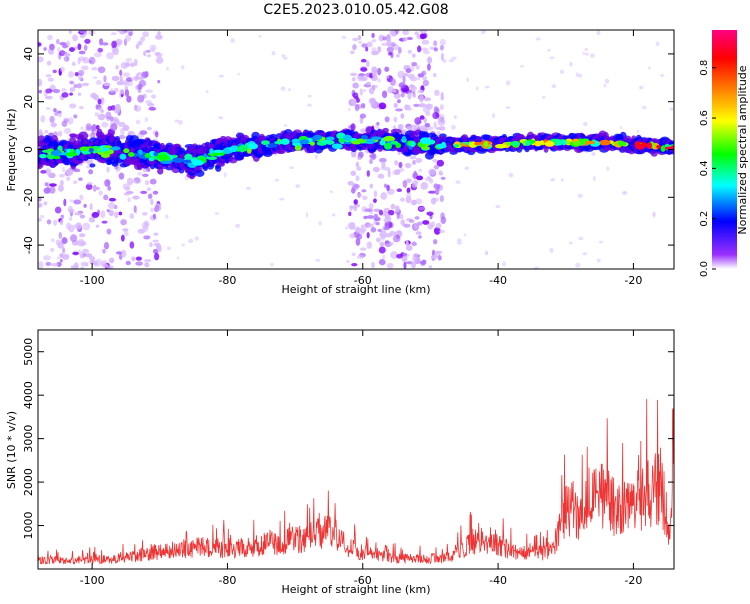 The width and height of the screenshot is (750, 604). Describe the element at coordinates (704, 219) in the screenshot. I see `colorbar-tick-label: 0.2` at that location.